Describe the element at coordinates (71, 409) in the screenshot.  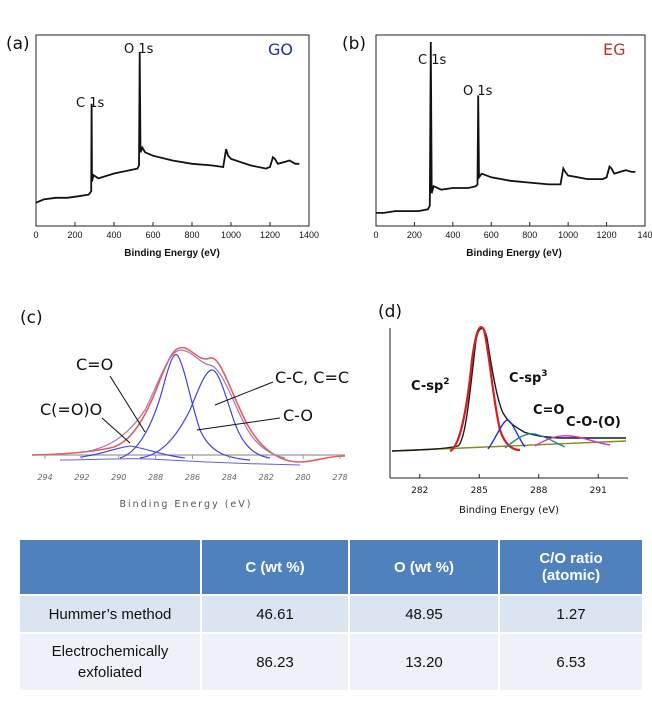
I see `chart-c-label-cooo: C(=O)O` at that location.